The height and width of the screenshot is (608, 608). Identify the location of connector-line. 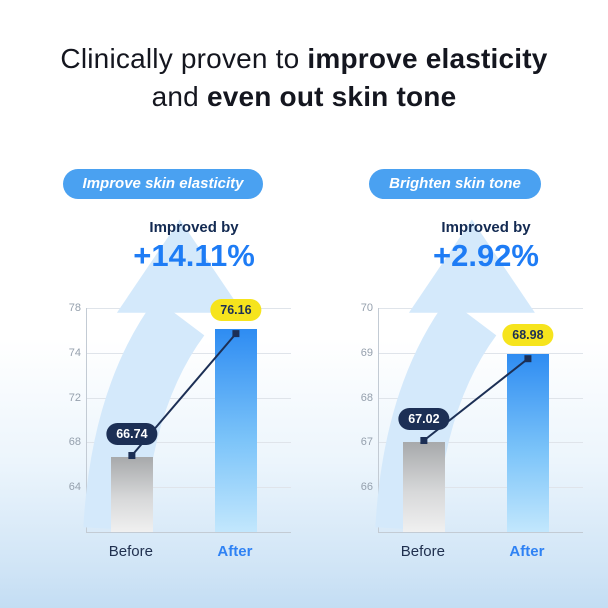
(184, 395).